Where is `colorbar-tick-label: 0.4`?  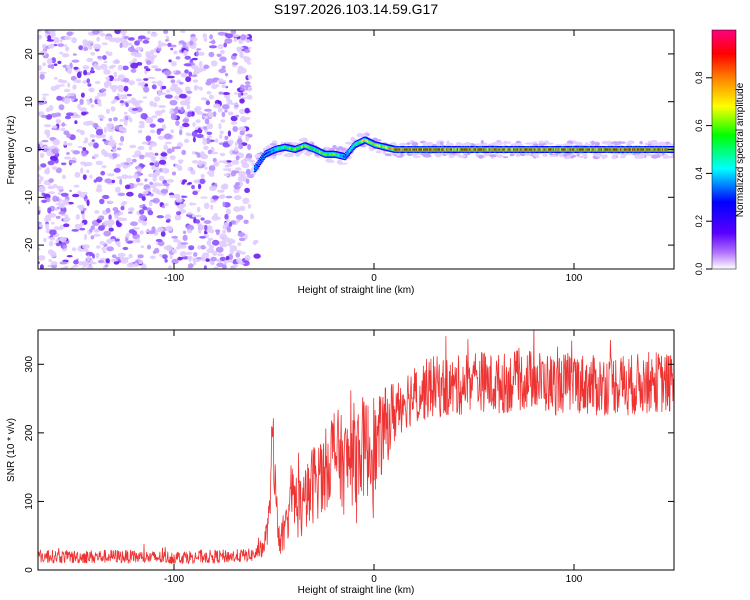
colorbar-tick-label: 0.4 is located at coordinates (699, 173).